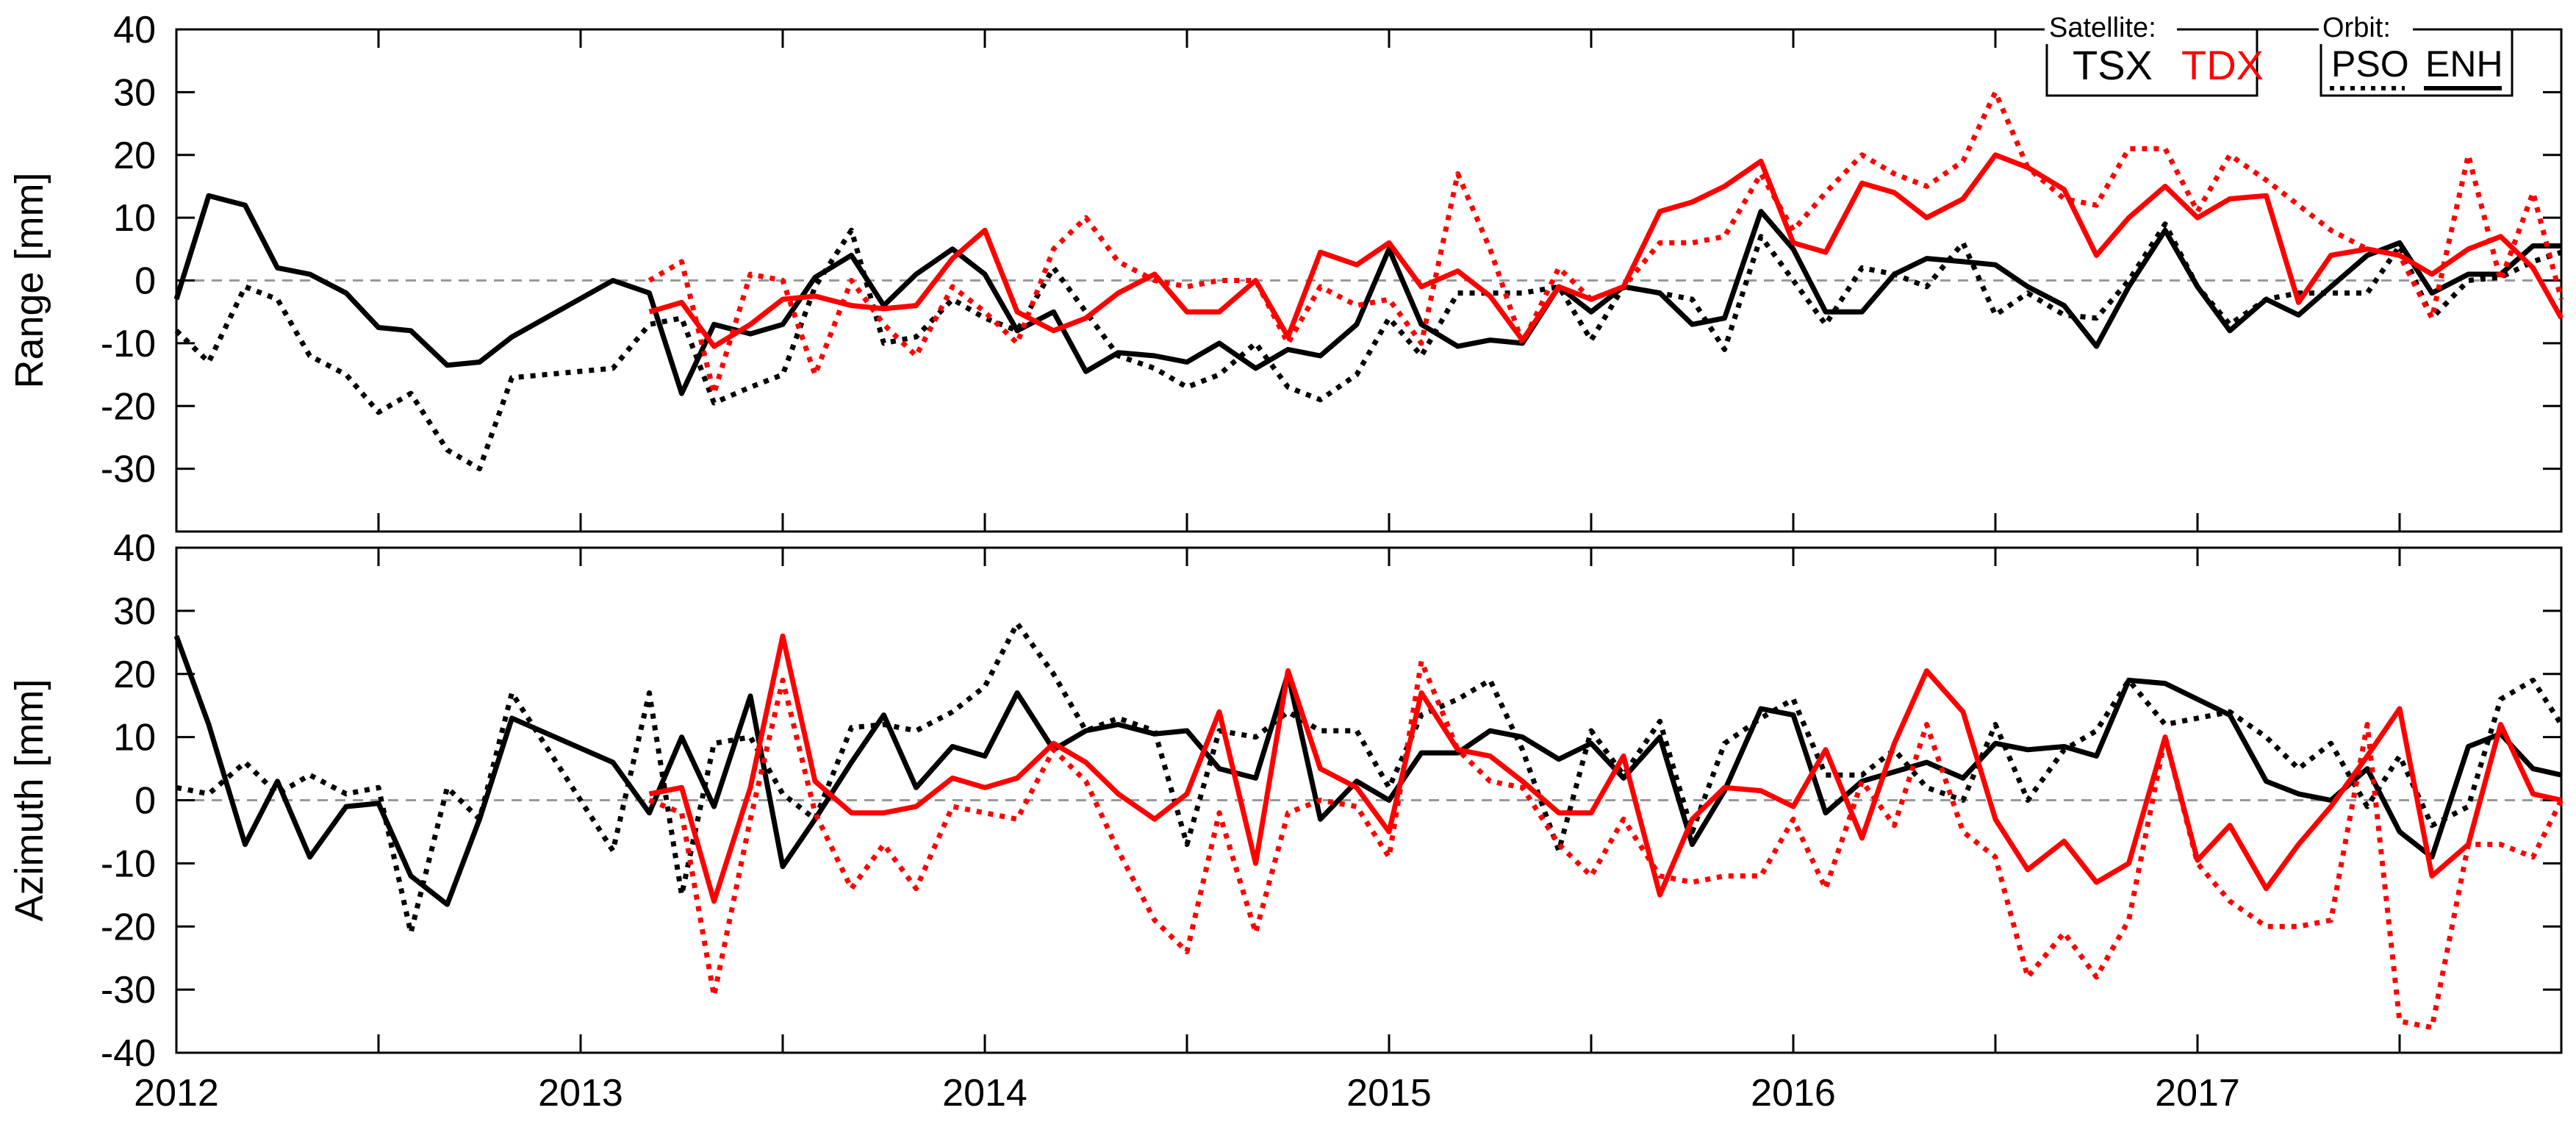 The width and height of the screenshot is (2576, 1127). I want to click on x-tick-label: 2014, so click(985, 1093).